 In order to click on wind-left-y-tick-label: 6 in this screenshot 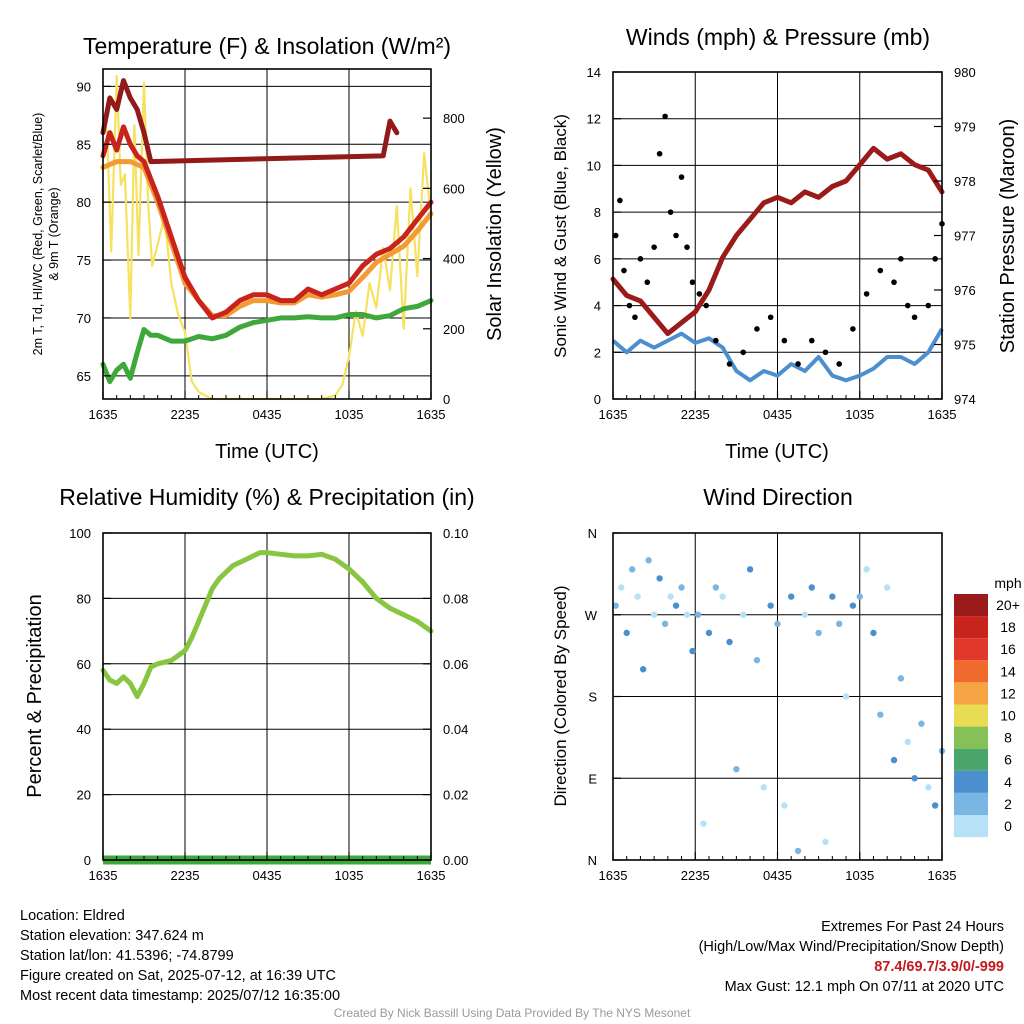, I will do `click(597, 259)`.